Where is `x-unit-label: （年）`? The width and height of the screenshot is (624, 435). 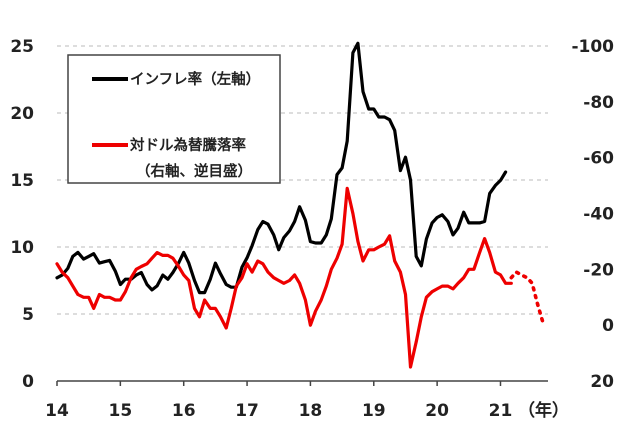 x-unit-label: （年） is located at coordinates (543, 410).